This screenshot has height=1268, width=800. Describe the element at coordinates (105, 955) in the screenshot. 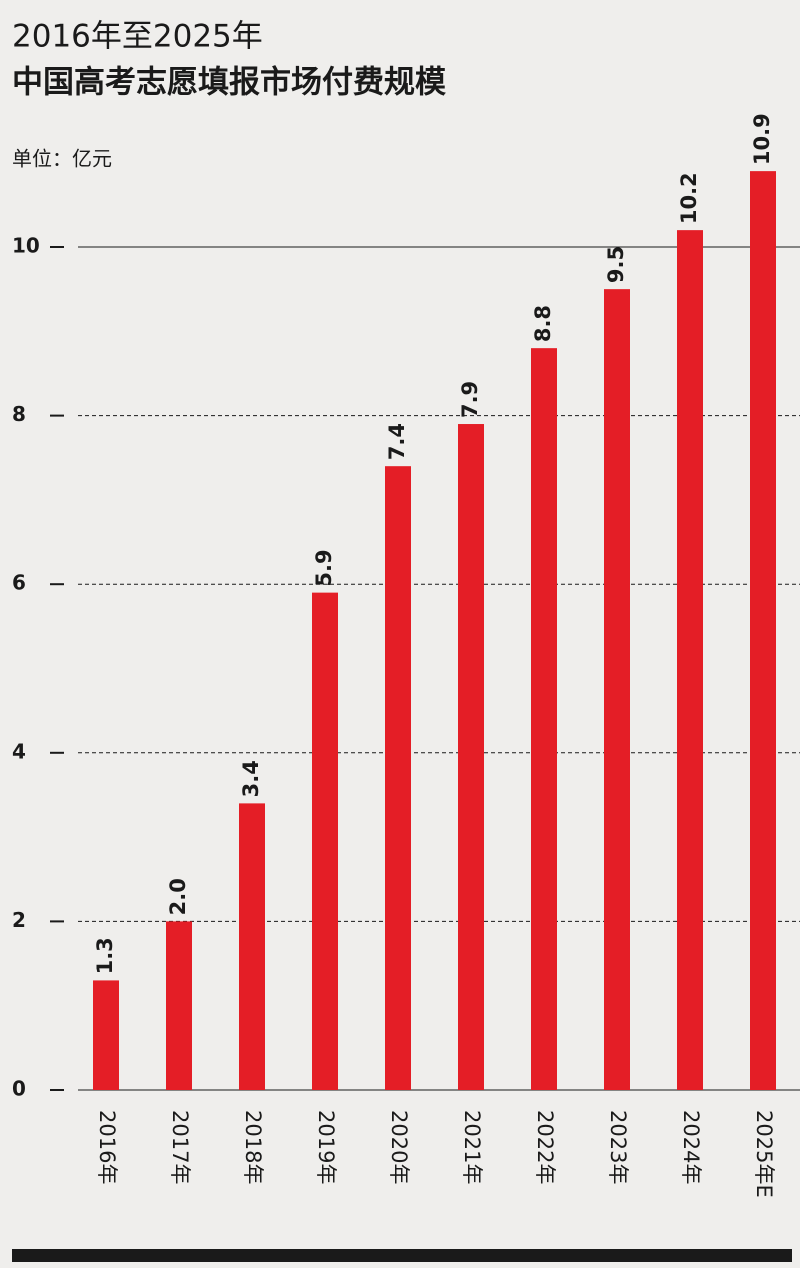

I see `data-label: 1.3` at that location.